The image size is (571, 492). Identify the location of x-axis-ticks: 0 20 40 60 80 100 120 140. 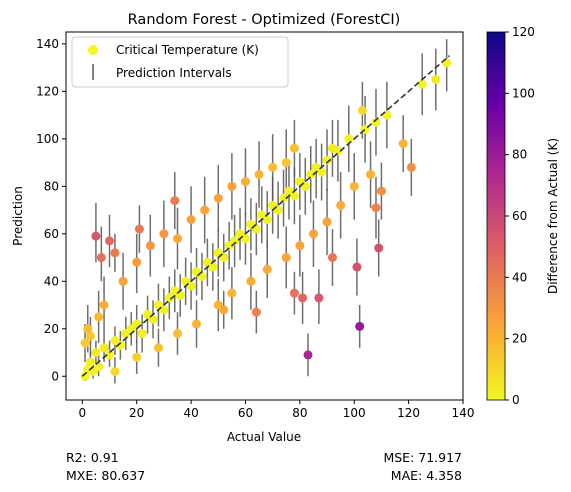
(276, 410).